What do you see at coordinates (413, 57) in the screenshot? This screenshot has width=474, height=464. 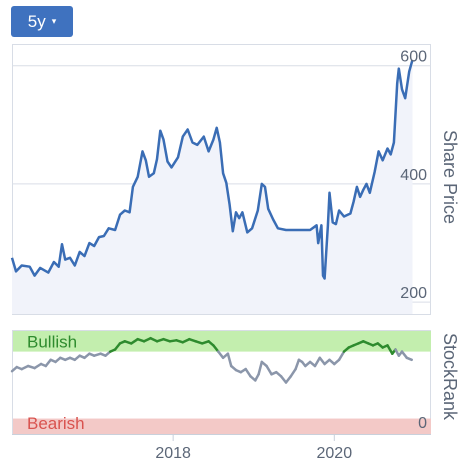 I see `price-y-tick-label: 600` at bounding box center [413, 57].